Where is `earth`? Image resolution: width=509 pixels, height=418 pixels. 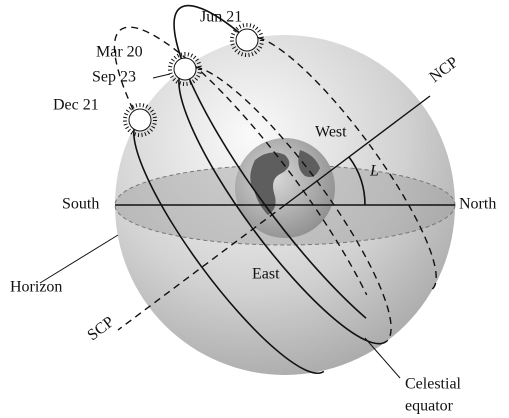
earth is located at coordinates (285, 188).